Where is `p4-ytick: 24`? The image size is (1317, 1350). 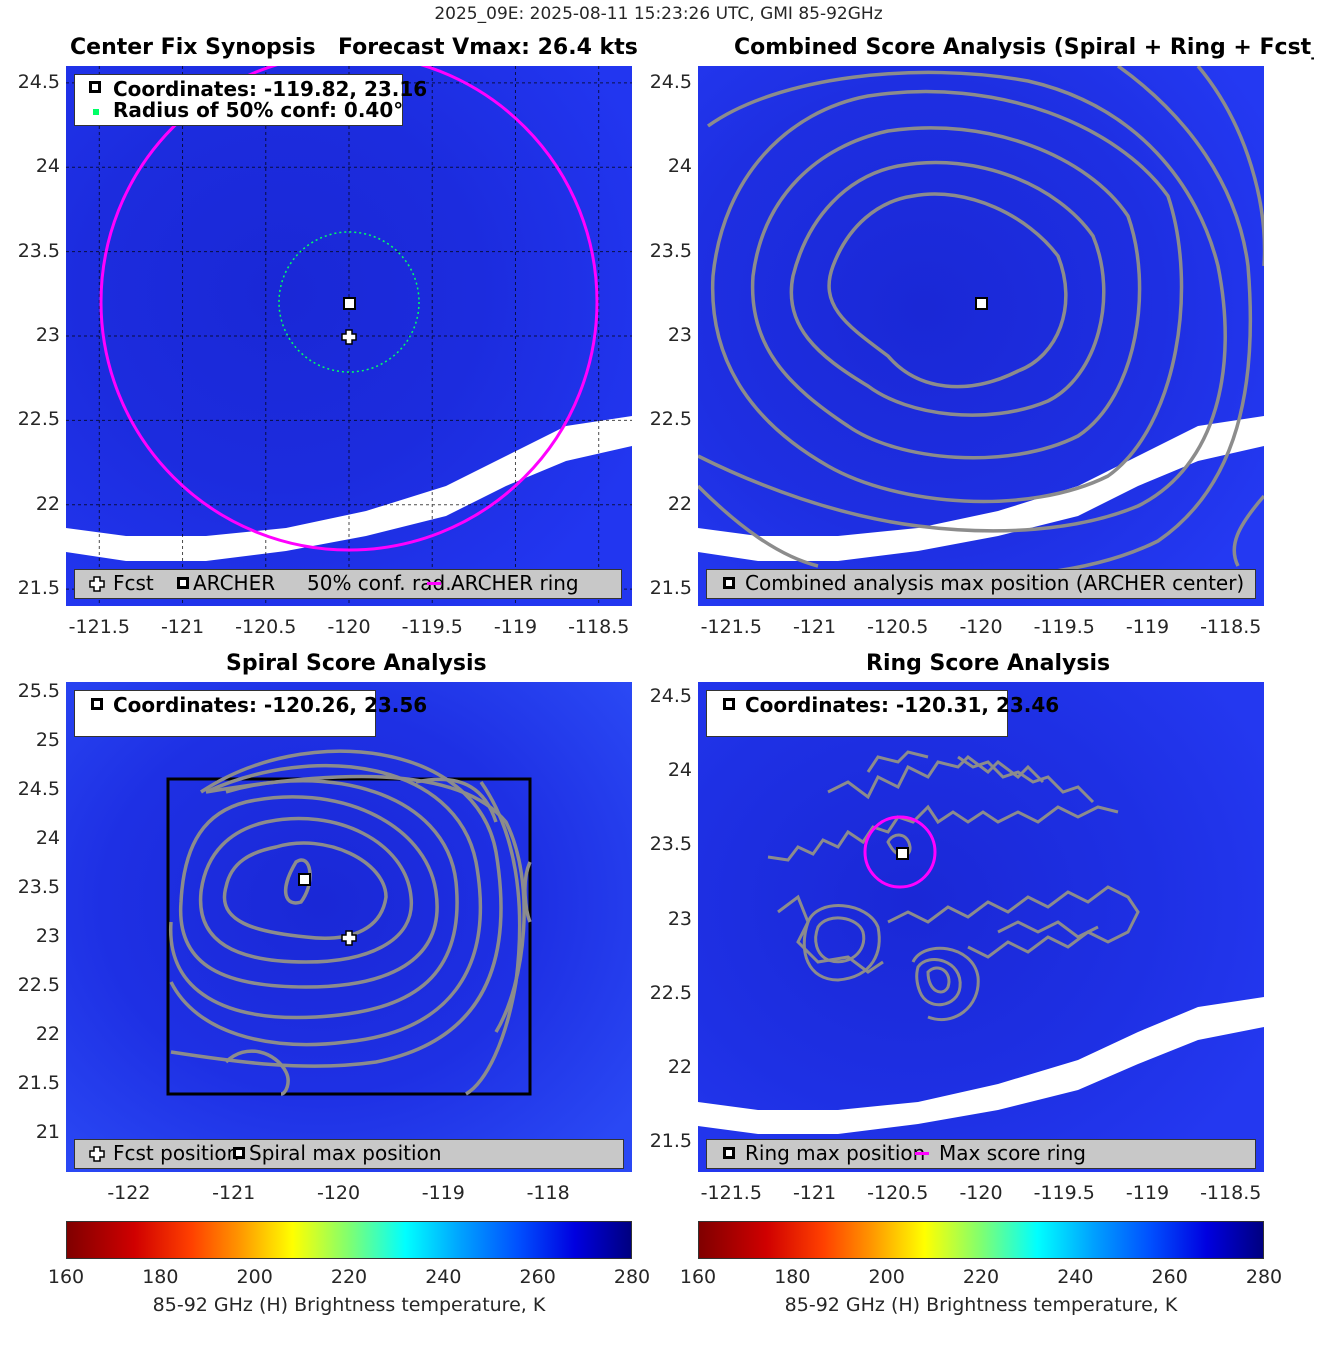
p4-ytick: 24 is located at coordinates (679, 770).